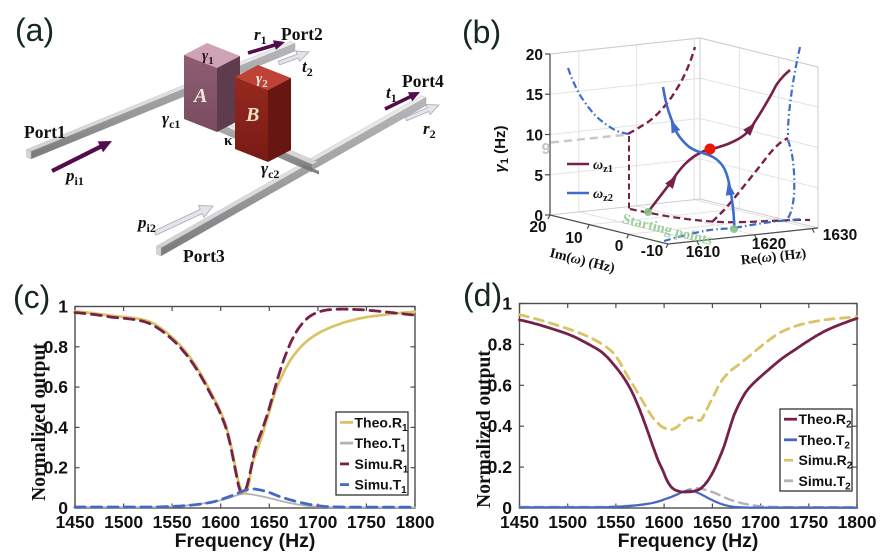 The image size is (884, 556). What do you see at coordinates (381, 487) in the screenshot?
I see `svg-text: Simu.T1` at bounding box center [381, 487].